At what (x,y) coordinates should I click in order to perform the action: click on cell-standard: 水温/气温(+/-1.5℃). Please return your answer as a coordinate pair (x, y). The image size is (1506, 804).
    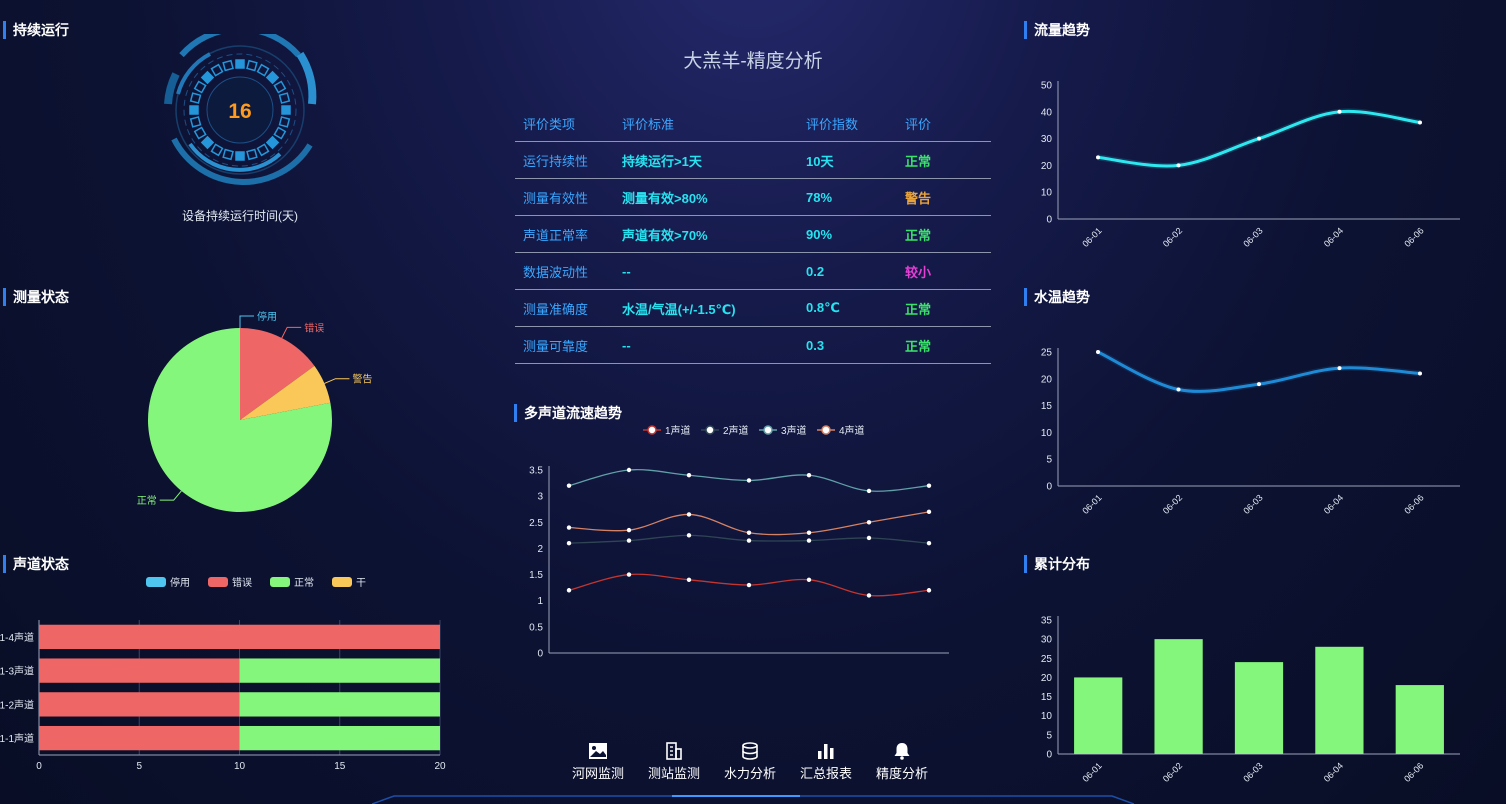
    Looking at the image, I should click on (706, 308).